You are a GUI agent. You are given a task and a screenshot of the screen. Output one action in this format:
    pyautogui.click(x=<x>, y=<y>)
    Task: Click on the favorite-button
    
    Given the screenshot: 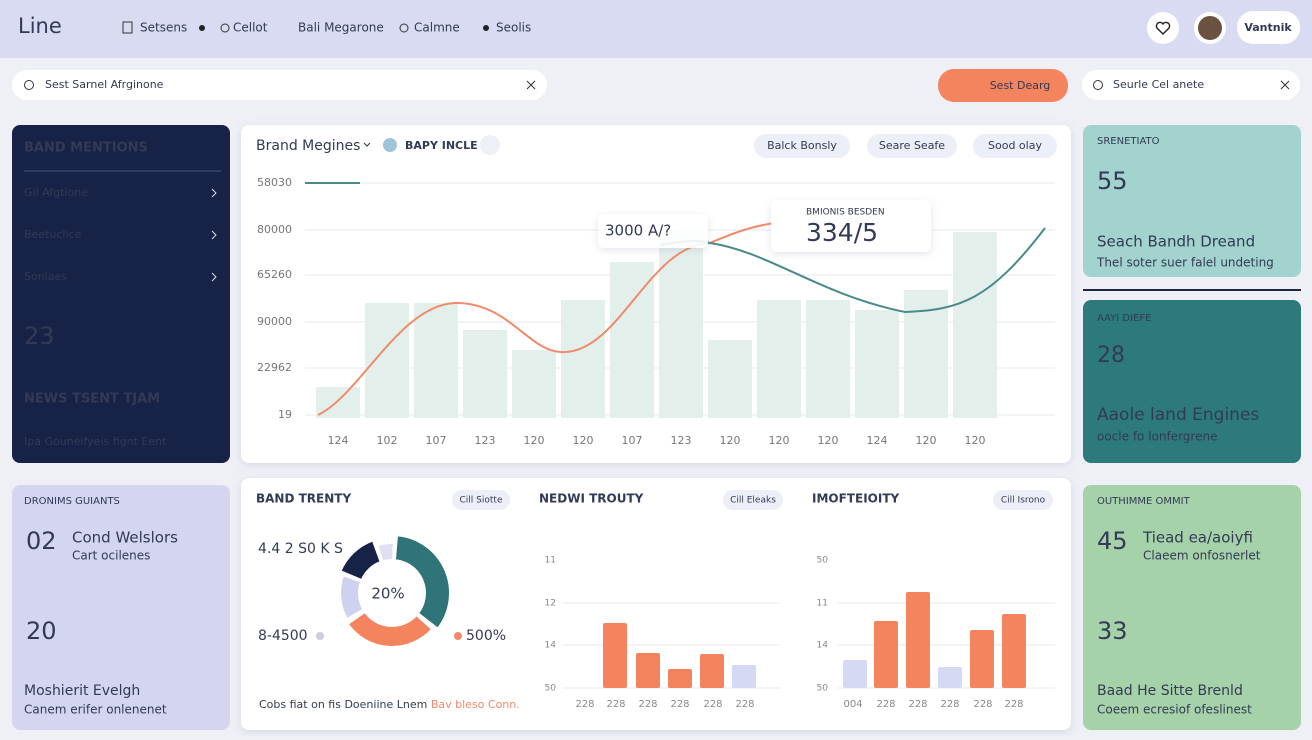 What is the action you would take?
    pyautogui.click(x=1163, y=28)
    